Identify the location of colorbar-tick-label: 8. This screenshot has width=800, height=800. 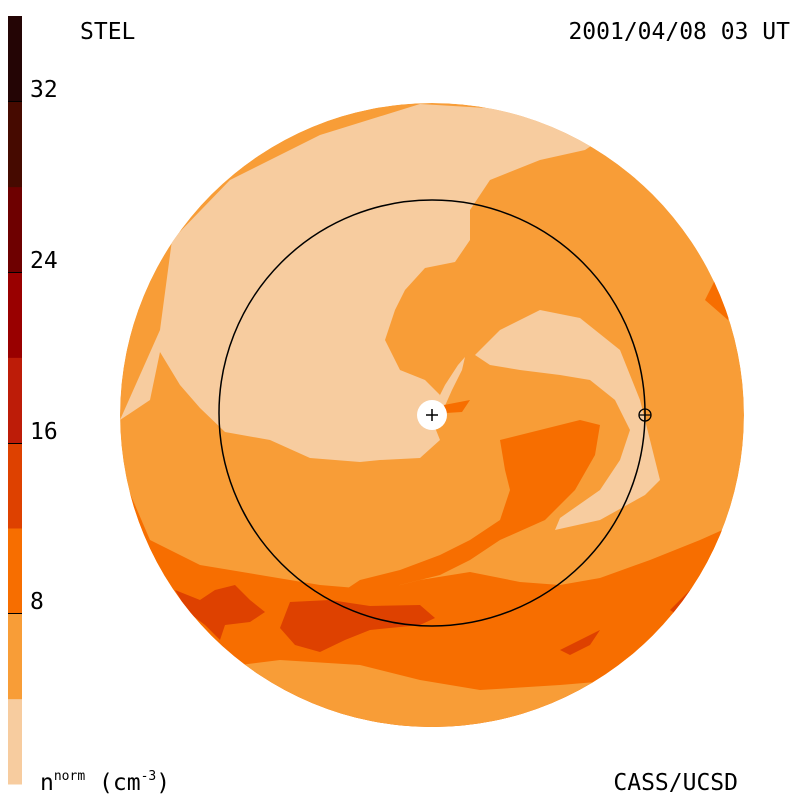
(37, 602).